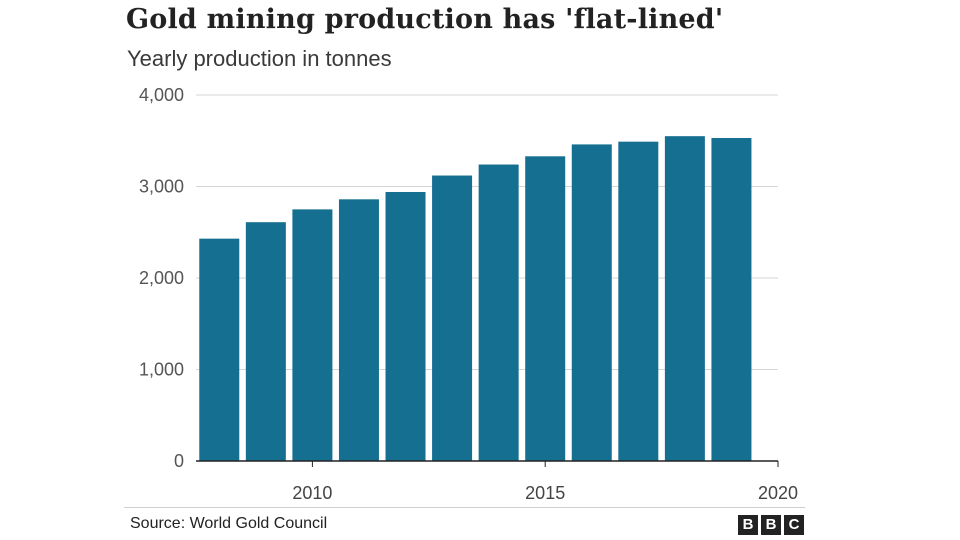 The image size is (960, 540). Describe the element at coordinates (358, 330) in the screenshot. I see `bar-2011` at that location.